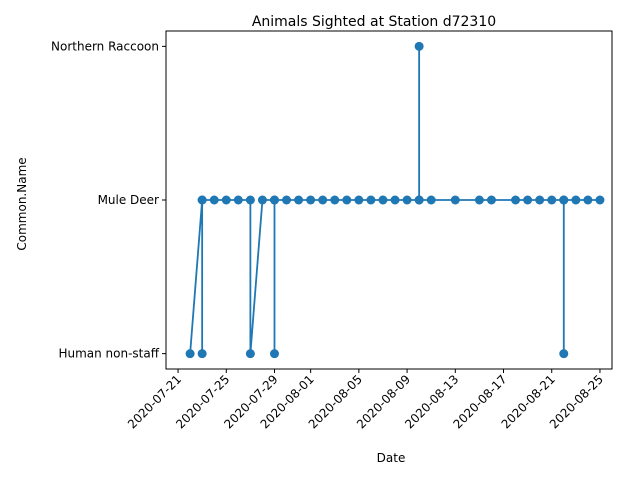 This screenshot has width=640, height=480. I want to click on y-axis-label: Common.Name, so click(22, 203).